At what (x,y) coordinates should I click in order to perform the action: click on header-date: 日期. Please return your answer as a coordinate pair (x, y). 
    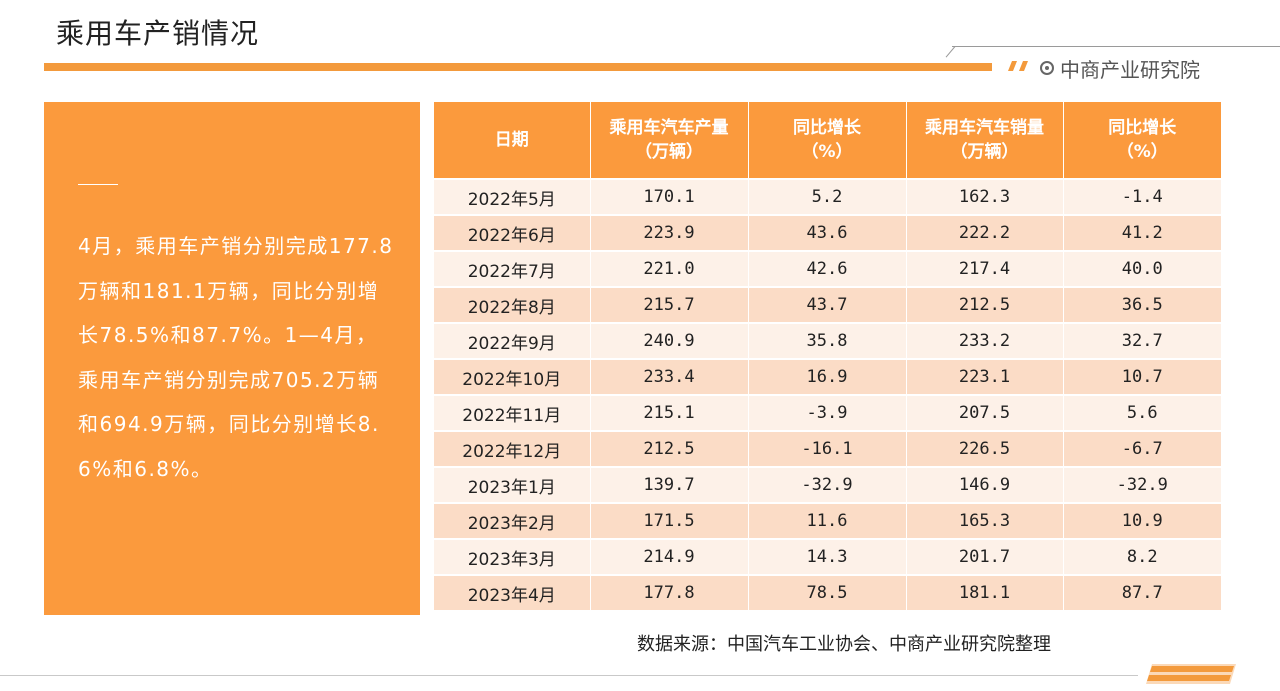
    Looking at the image, I should click on (512, 140).